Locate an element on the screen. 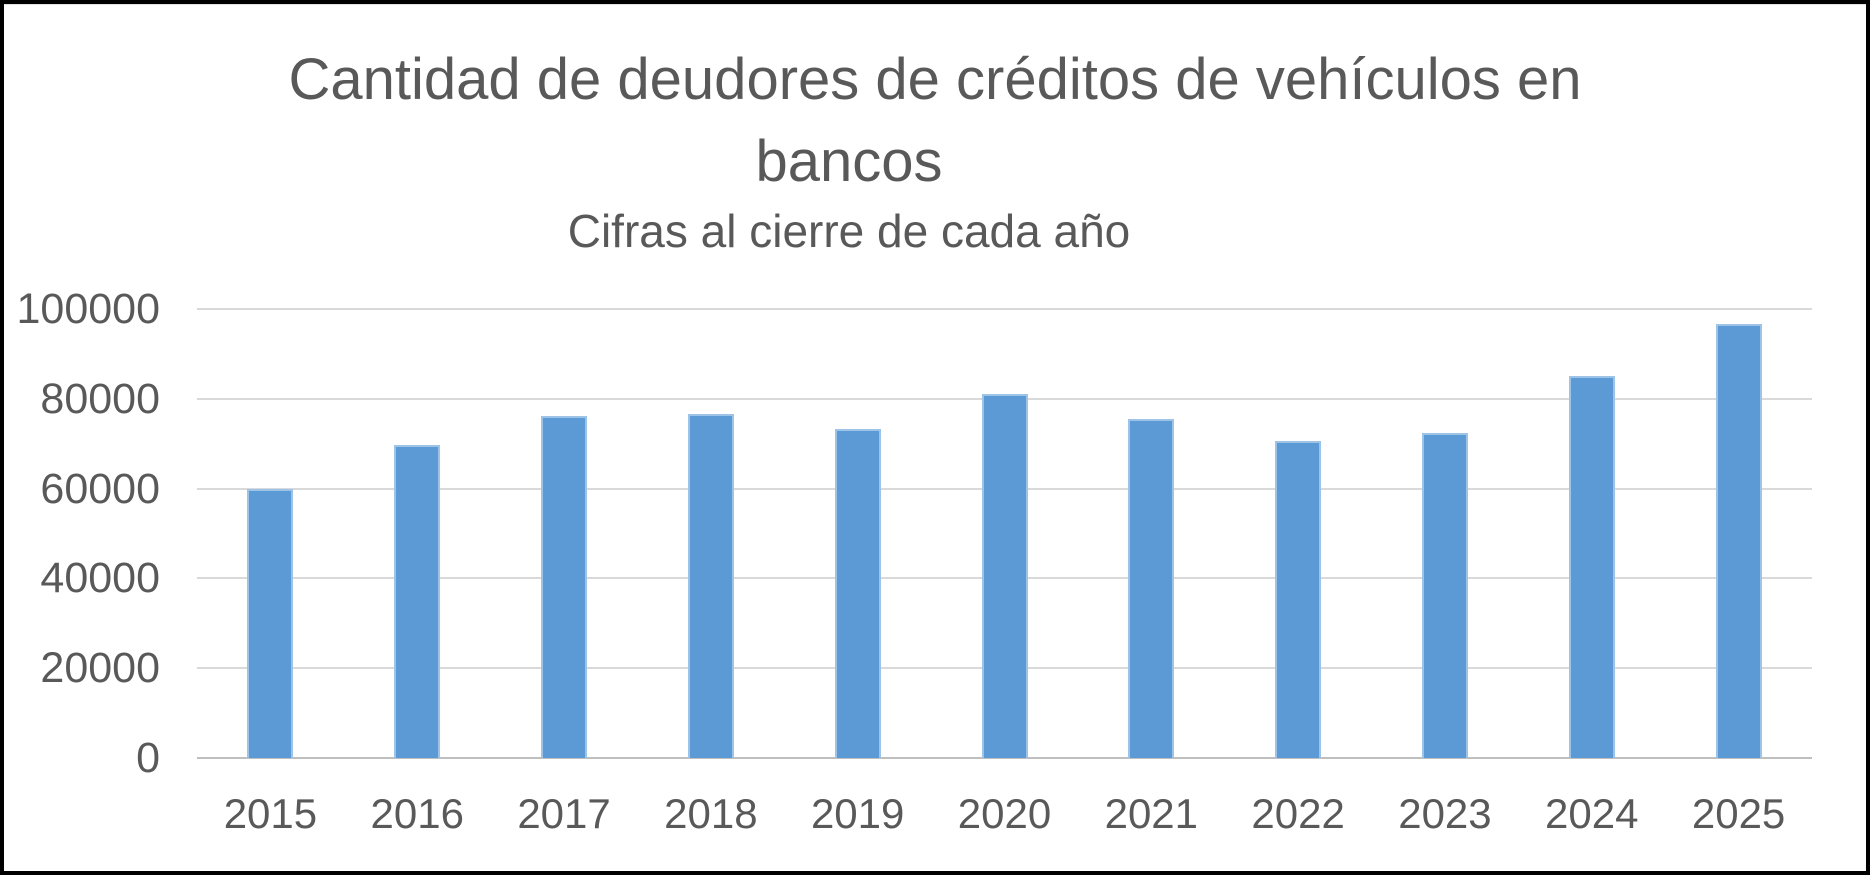 The height and width of the screenshot is (879, 1870). x-axis-label-2022: 2022 is located at coordinates (1298, 813).